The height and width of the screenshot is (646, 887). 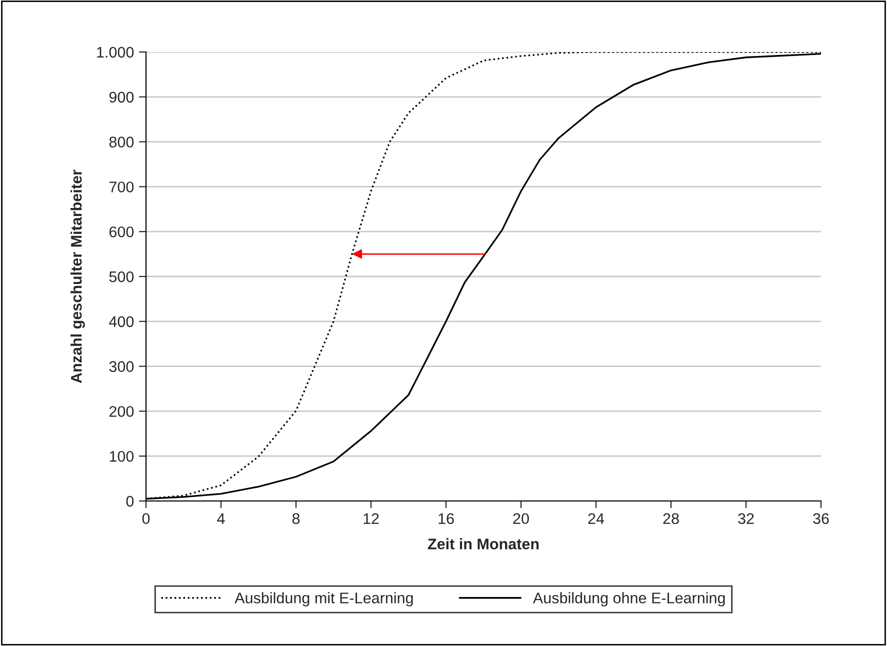 What do you see at coordinates (296, 518) in the screenshot?
I see `x-tick-label: 8` at bounding box center [296, 518].